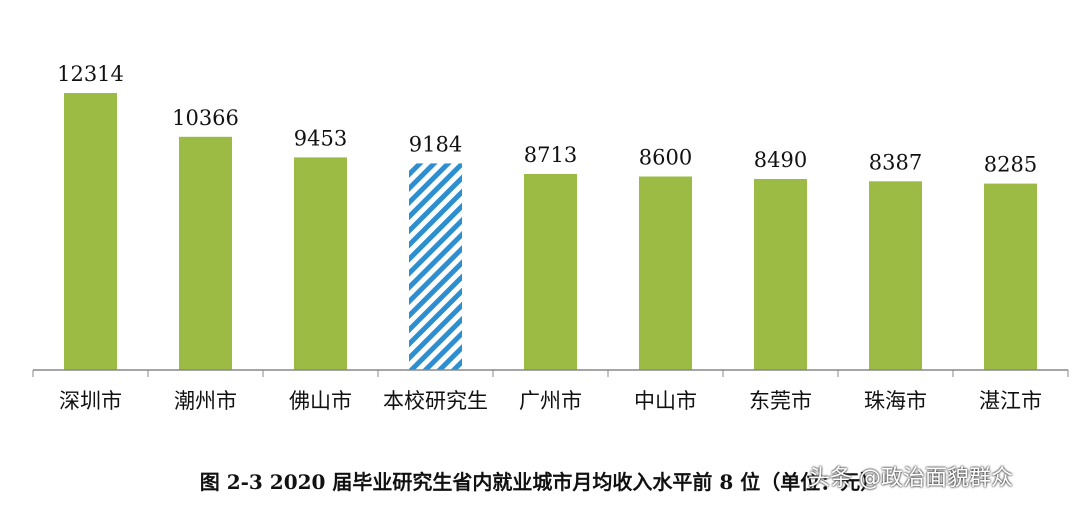 The width and height of the screenshot is (1080, 505). I want to click on data-label-3: 9453, so click(320, 138).